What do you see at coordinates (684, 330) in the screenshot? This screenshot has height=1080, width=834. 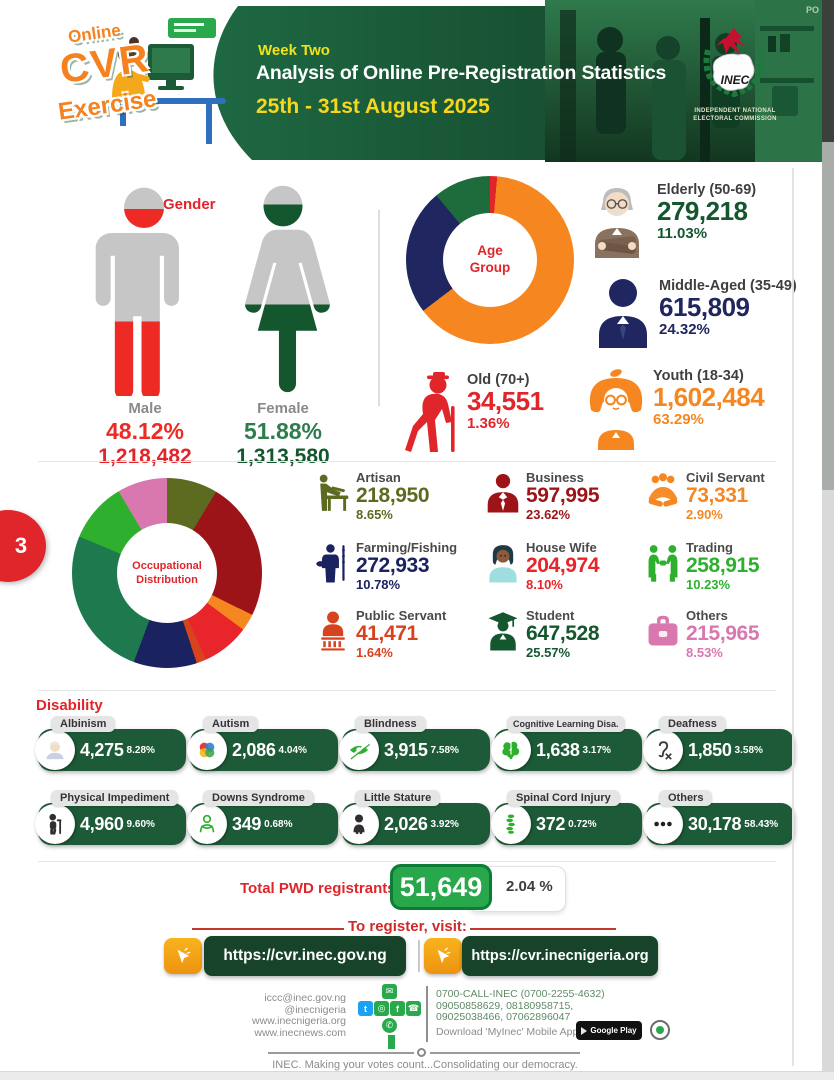 I see `middle-aged-percent: 24.32%` at bounding box center [684, 330].